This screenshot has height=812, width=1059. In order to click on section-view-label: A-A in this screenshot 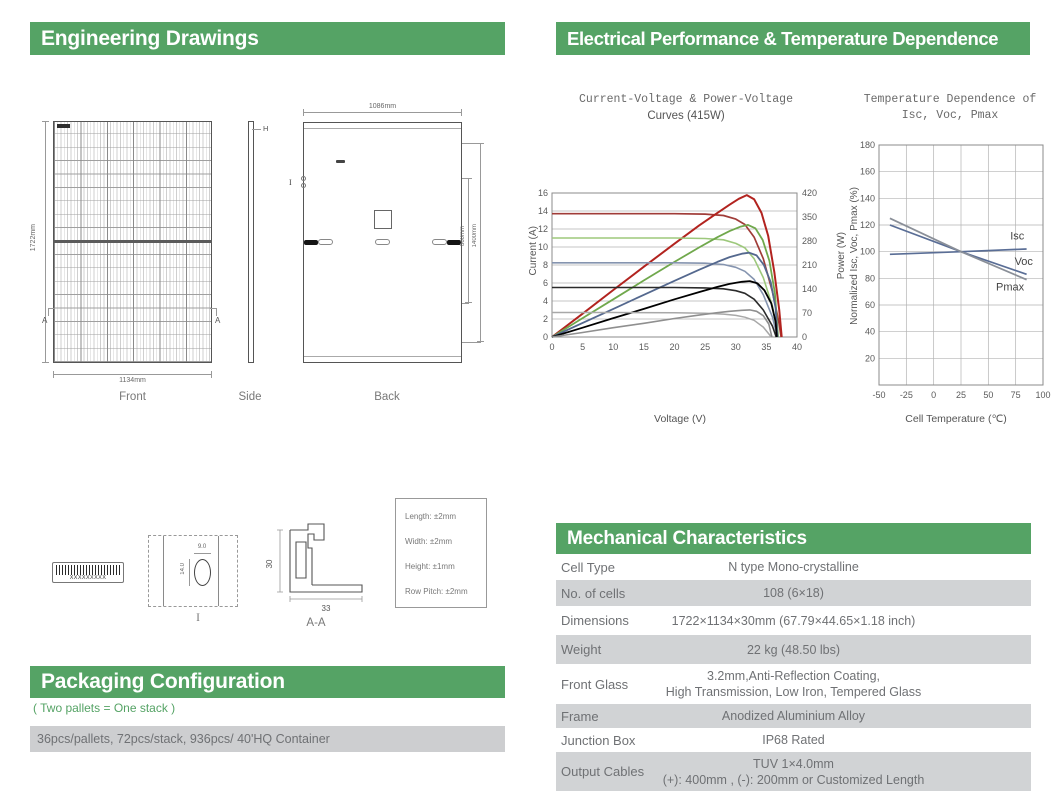, I will do `click(316, 623)`.